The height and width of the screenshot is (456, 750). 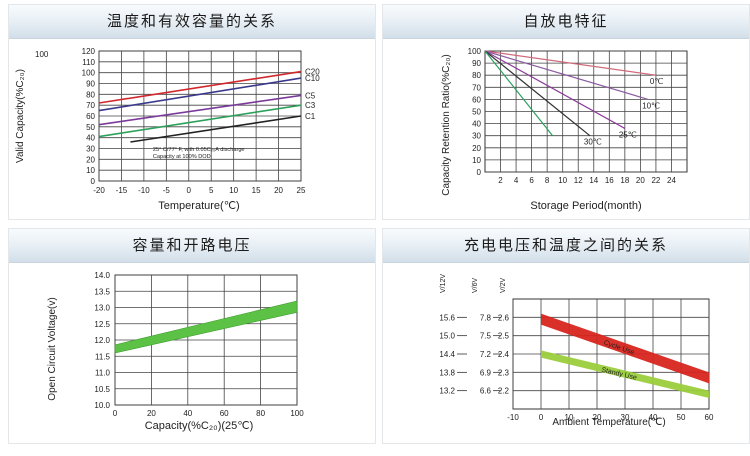 What do you see at coordinates (447, 354) in the screenshot?
I see `y-tick-label-12v: 14.4` at bounding box center [447, 354].